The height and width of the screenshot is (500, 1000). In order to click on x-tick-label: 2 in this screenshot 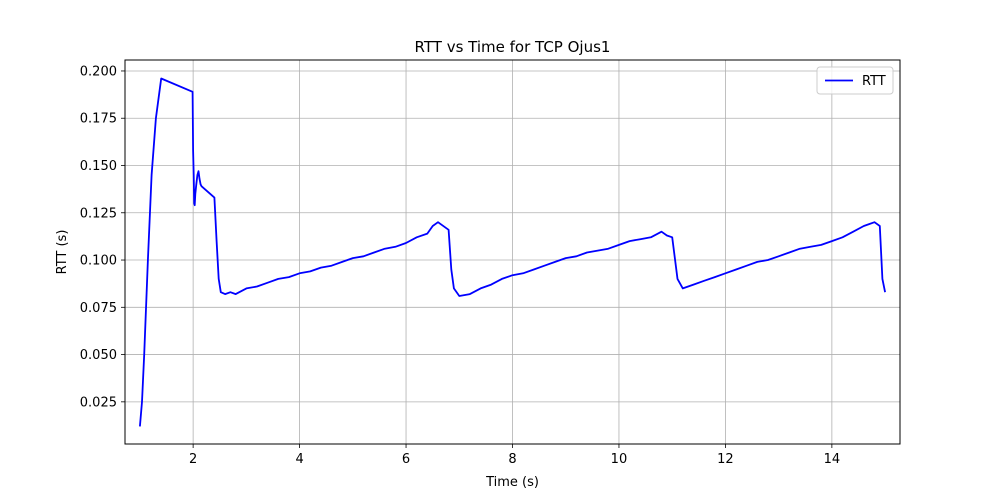, I will do `click(193, 459)`.